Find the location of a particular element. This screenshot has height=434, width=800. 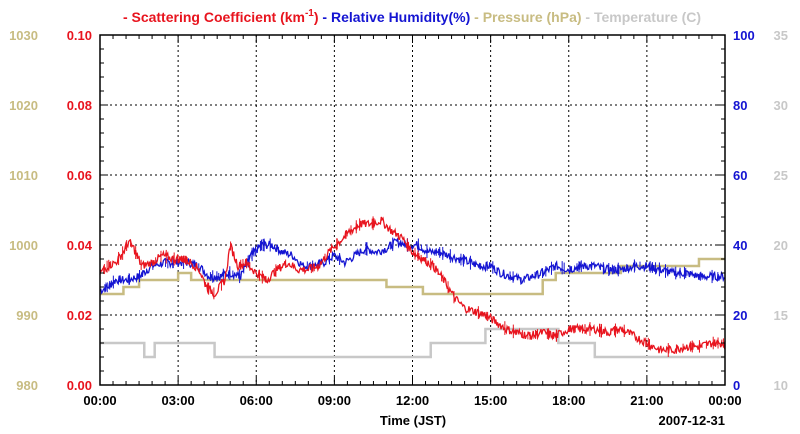

legend-entry: - Temperature (C) is located at coordinates (642, 17).